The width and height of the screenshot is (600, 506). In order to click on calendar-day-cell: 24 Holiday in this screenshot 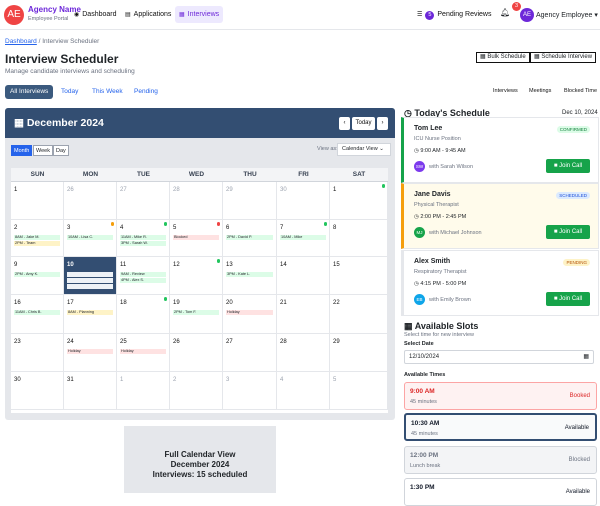, I will do `click(90, 353)`.